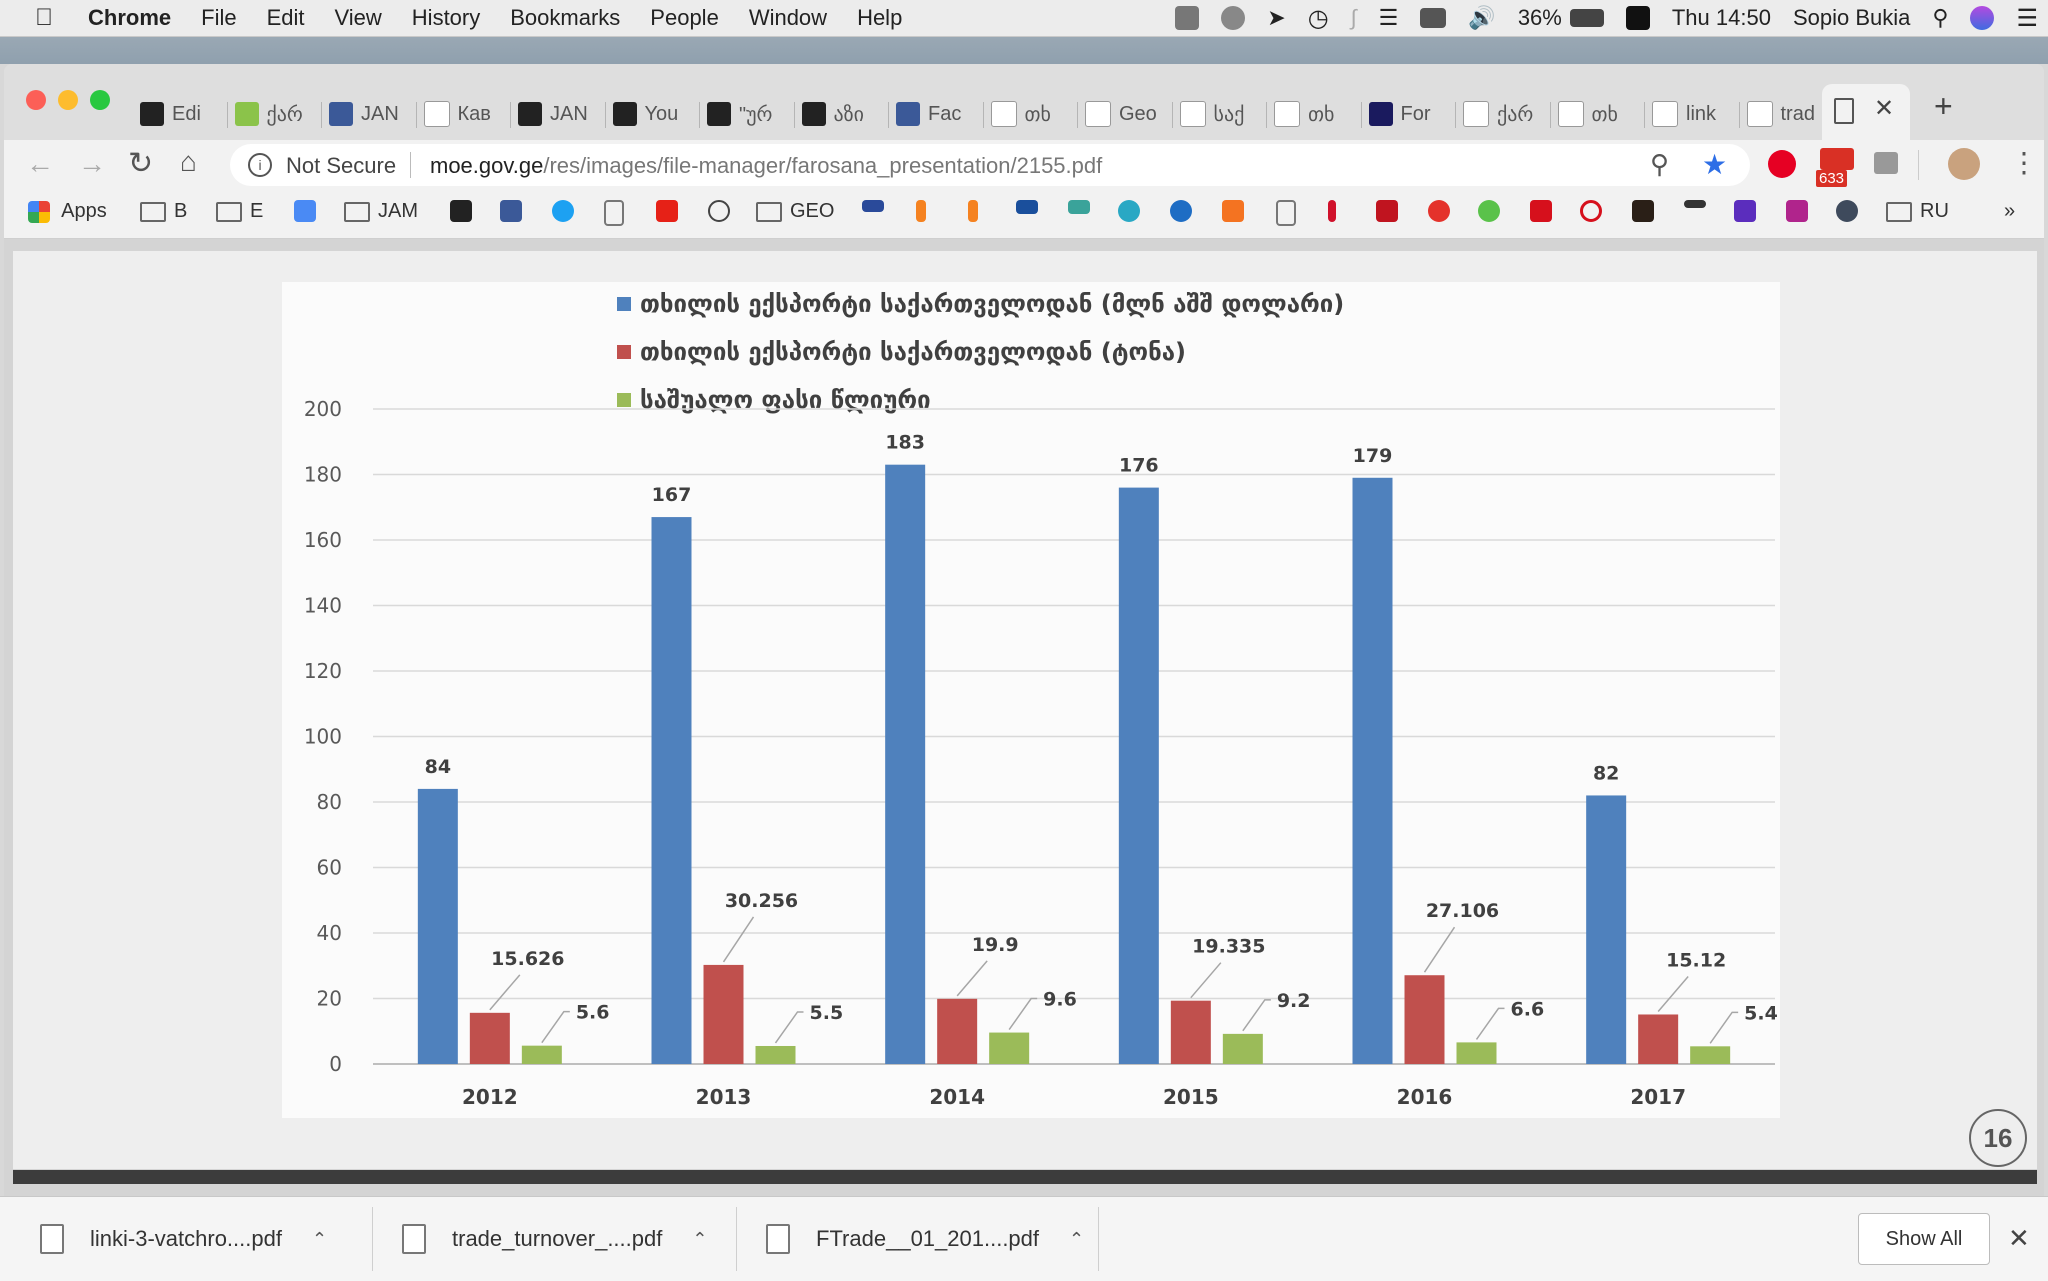 This screenshot has width=2048, height=1281. I want to click on bookmark-ipn, so click(873, 206).